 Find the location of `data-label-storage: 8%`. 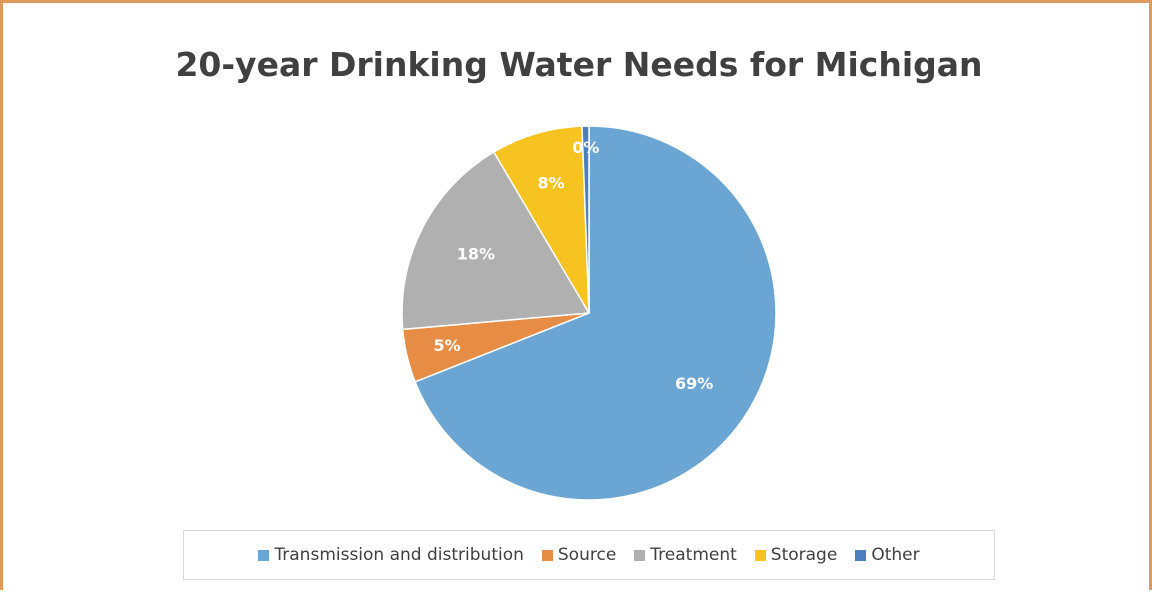

data-label-storage: 8% is located at coordinates (550, 182).